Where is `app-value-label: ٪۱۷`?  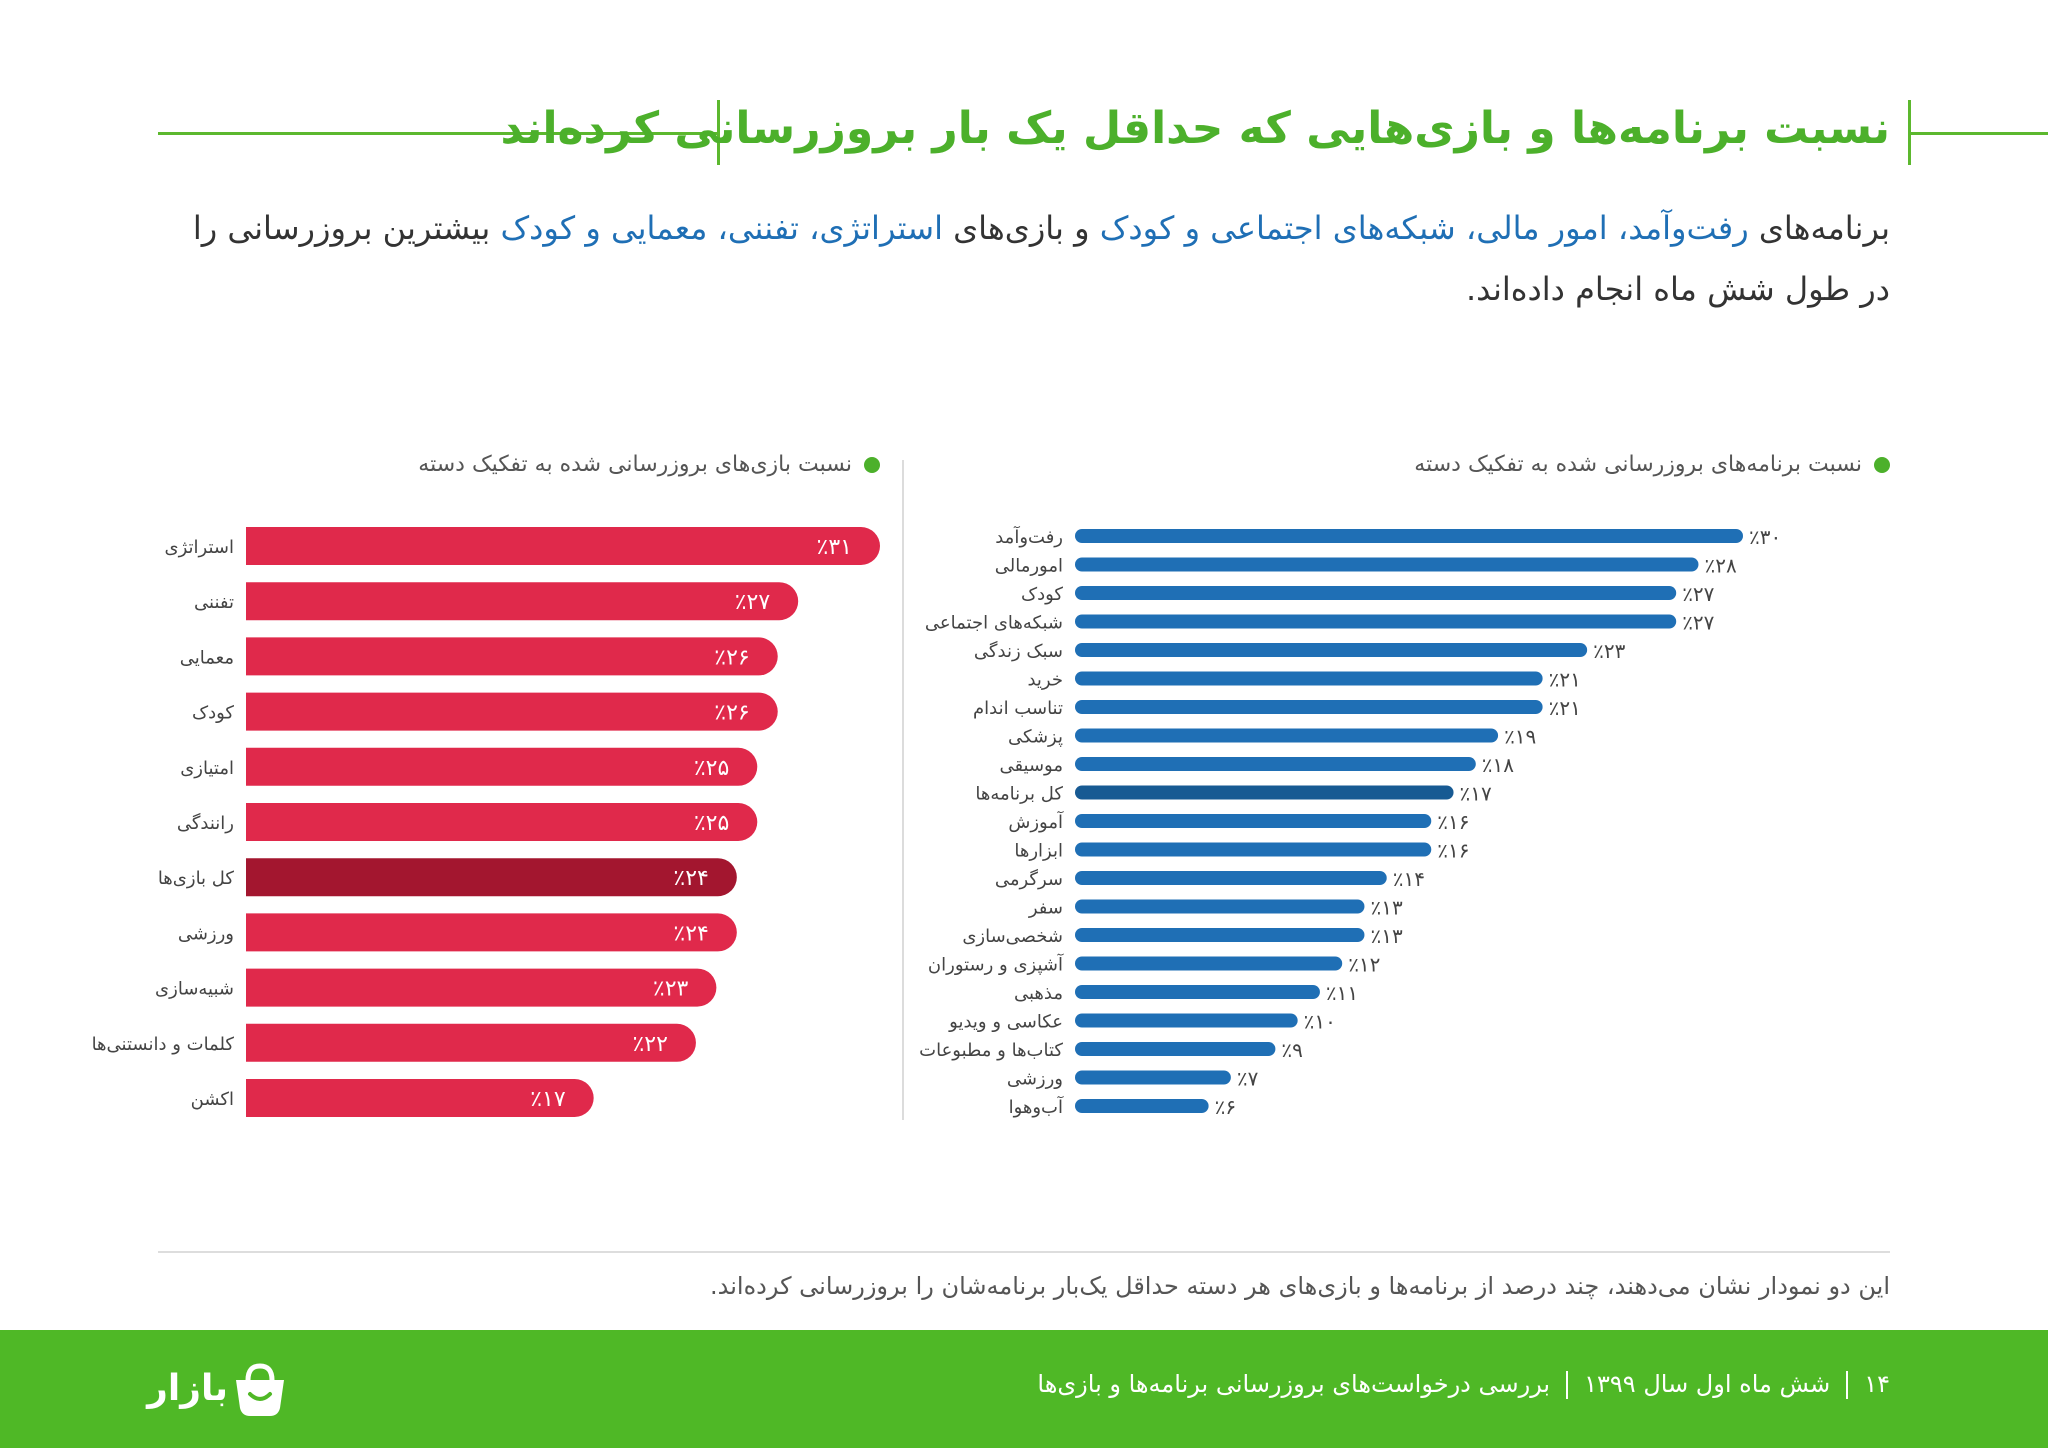
app-value-label: ٪۱۷ is located at coordinates (1476, 794).